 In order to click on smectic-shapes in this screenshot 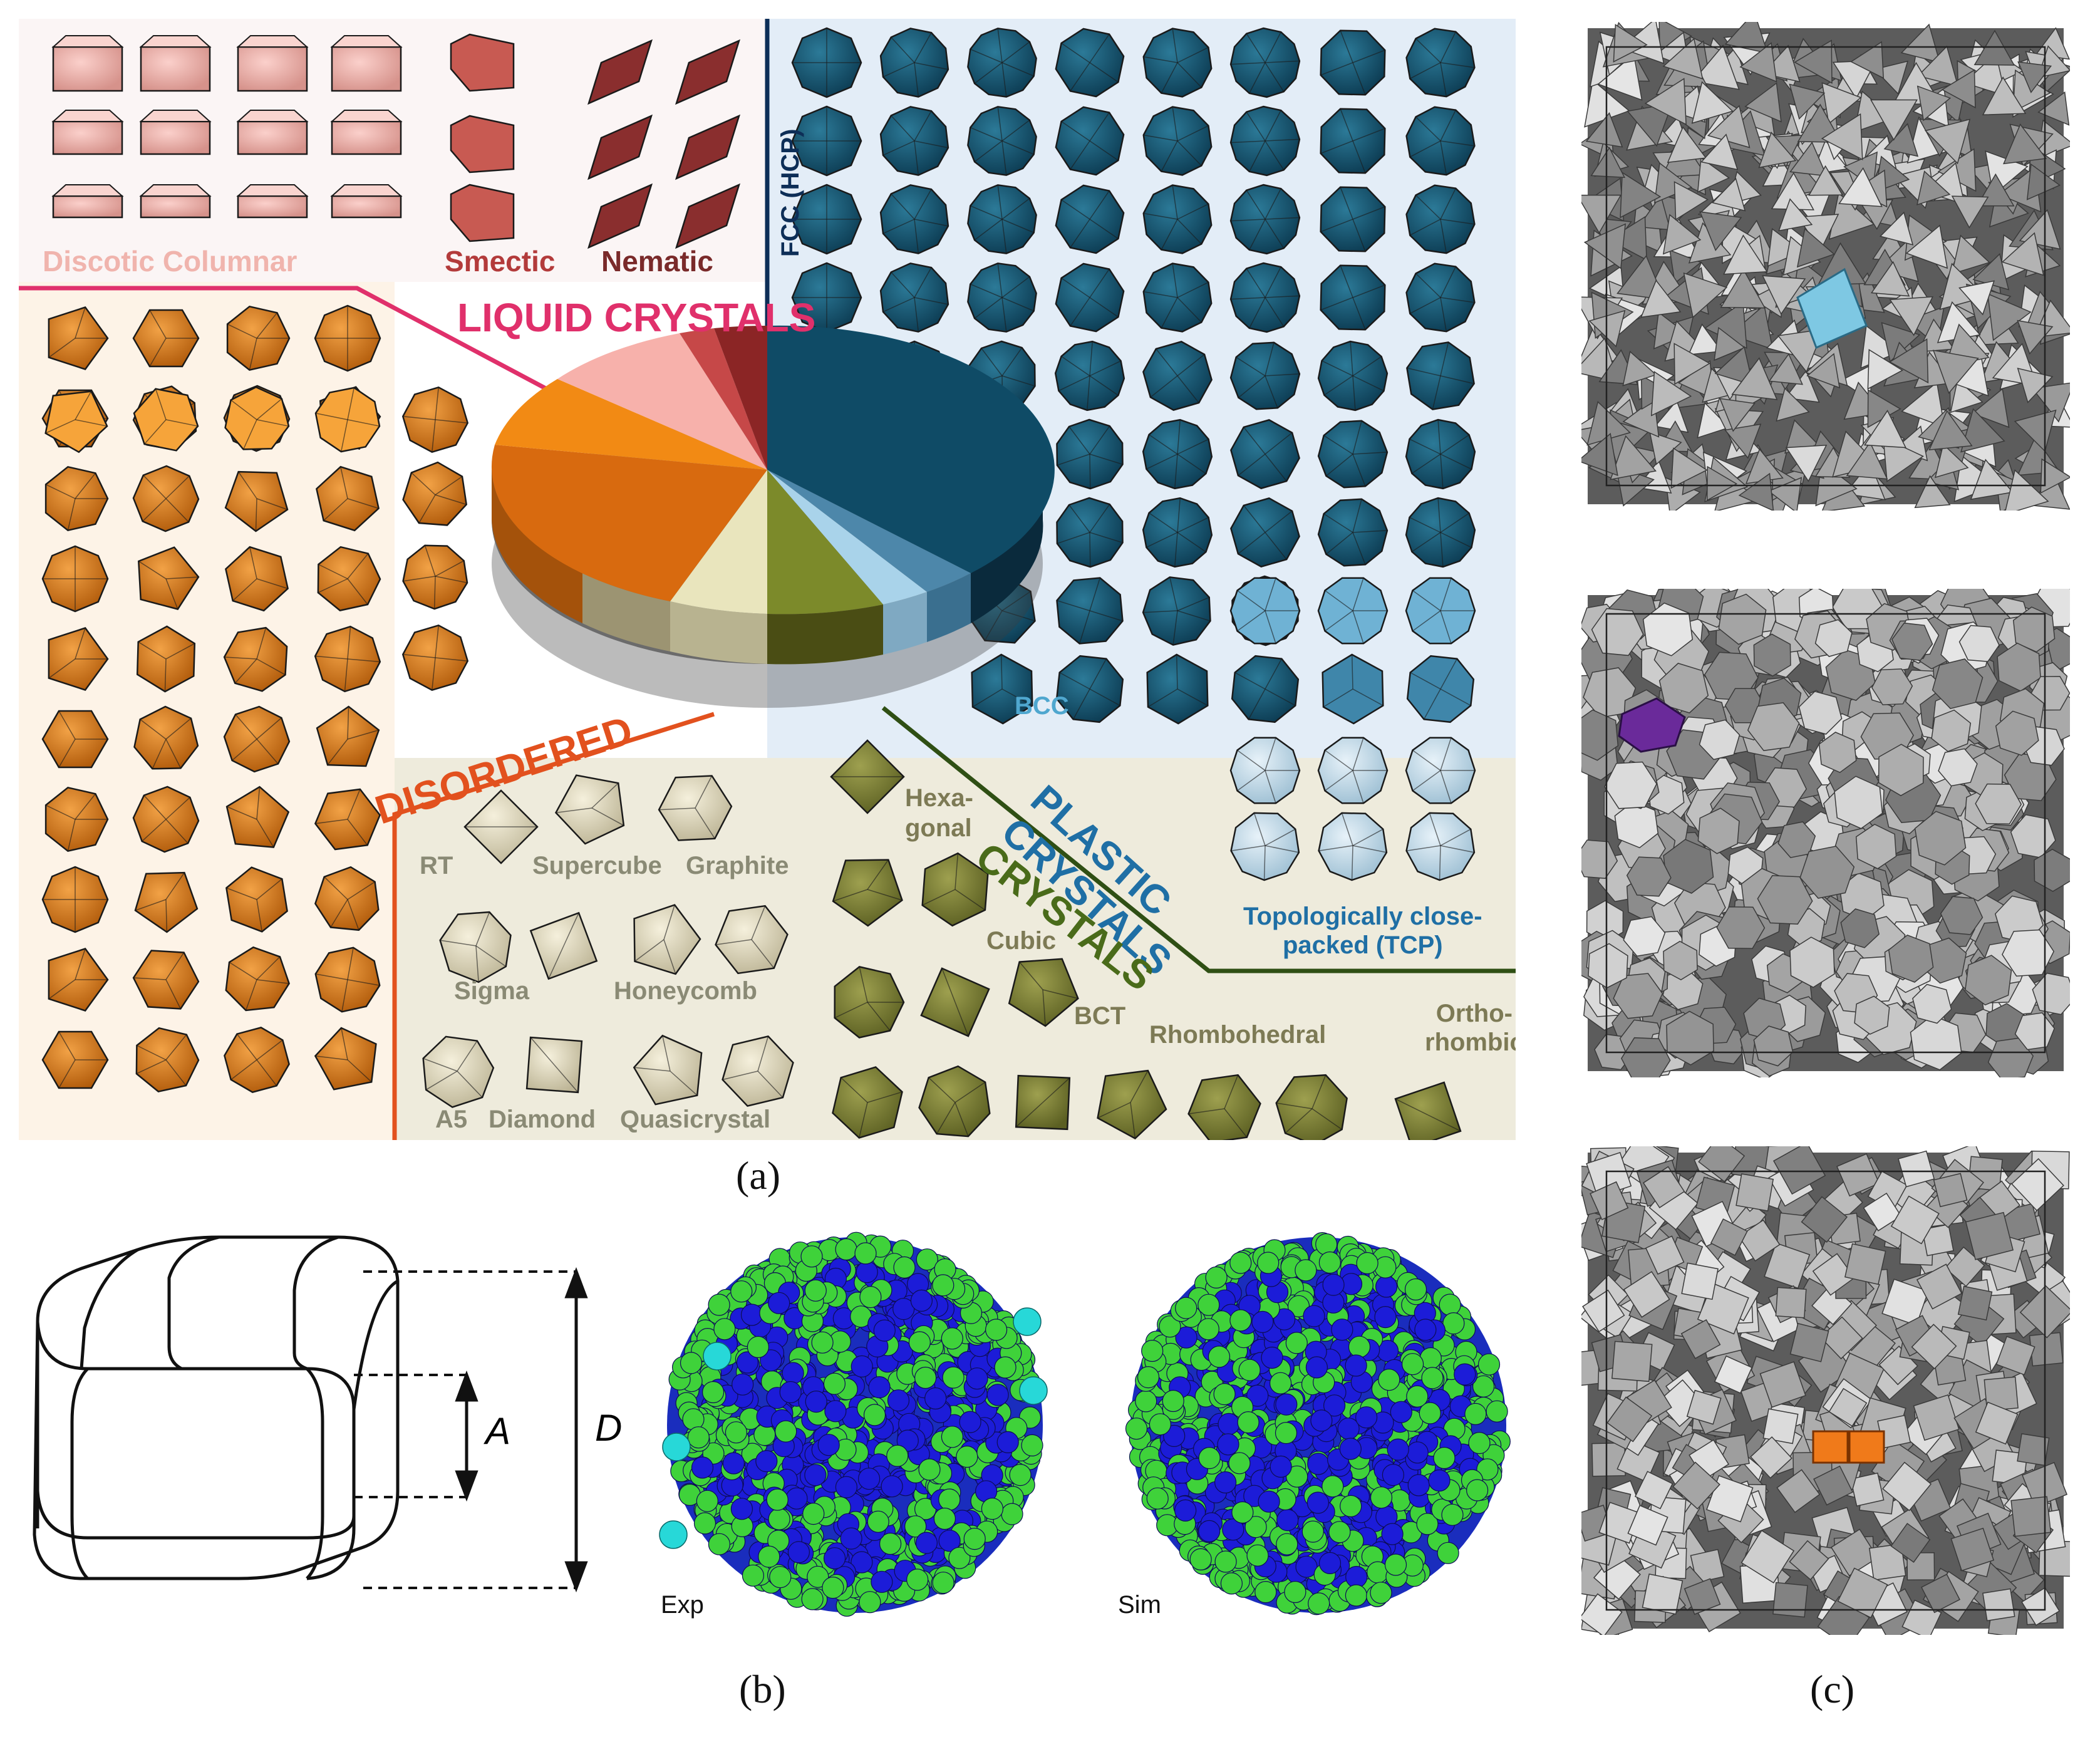, I will do `click(482, 137)`.